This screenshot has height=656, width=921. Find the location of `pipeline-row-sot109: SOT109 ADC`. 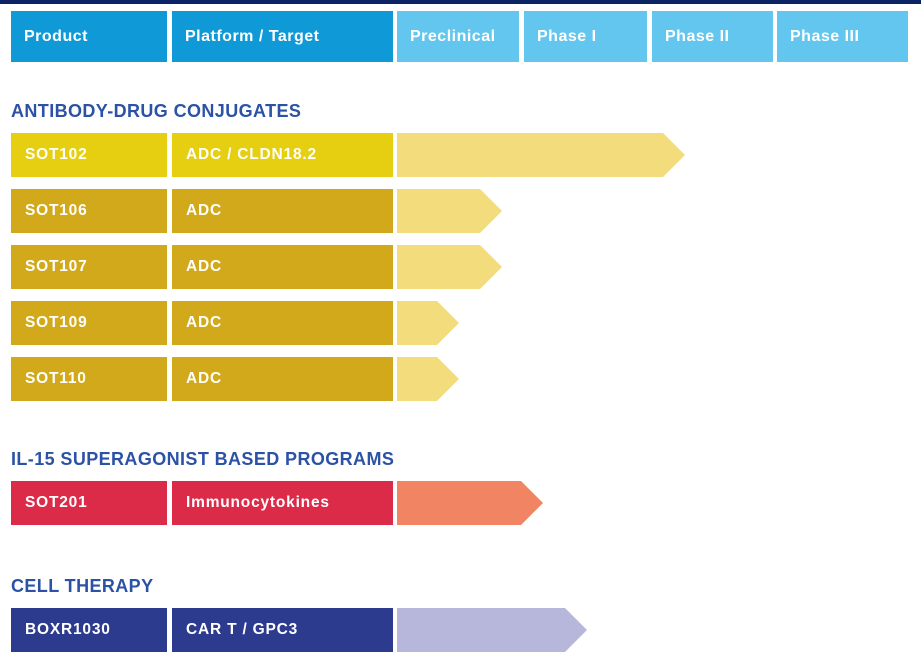

pipeline-row-sot109: SOT109 ADC is located at coordinates (348, 323).